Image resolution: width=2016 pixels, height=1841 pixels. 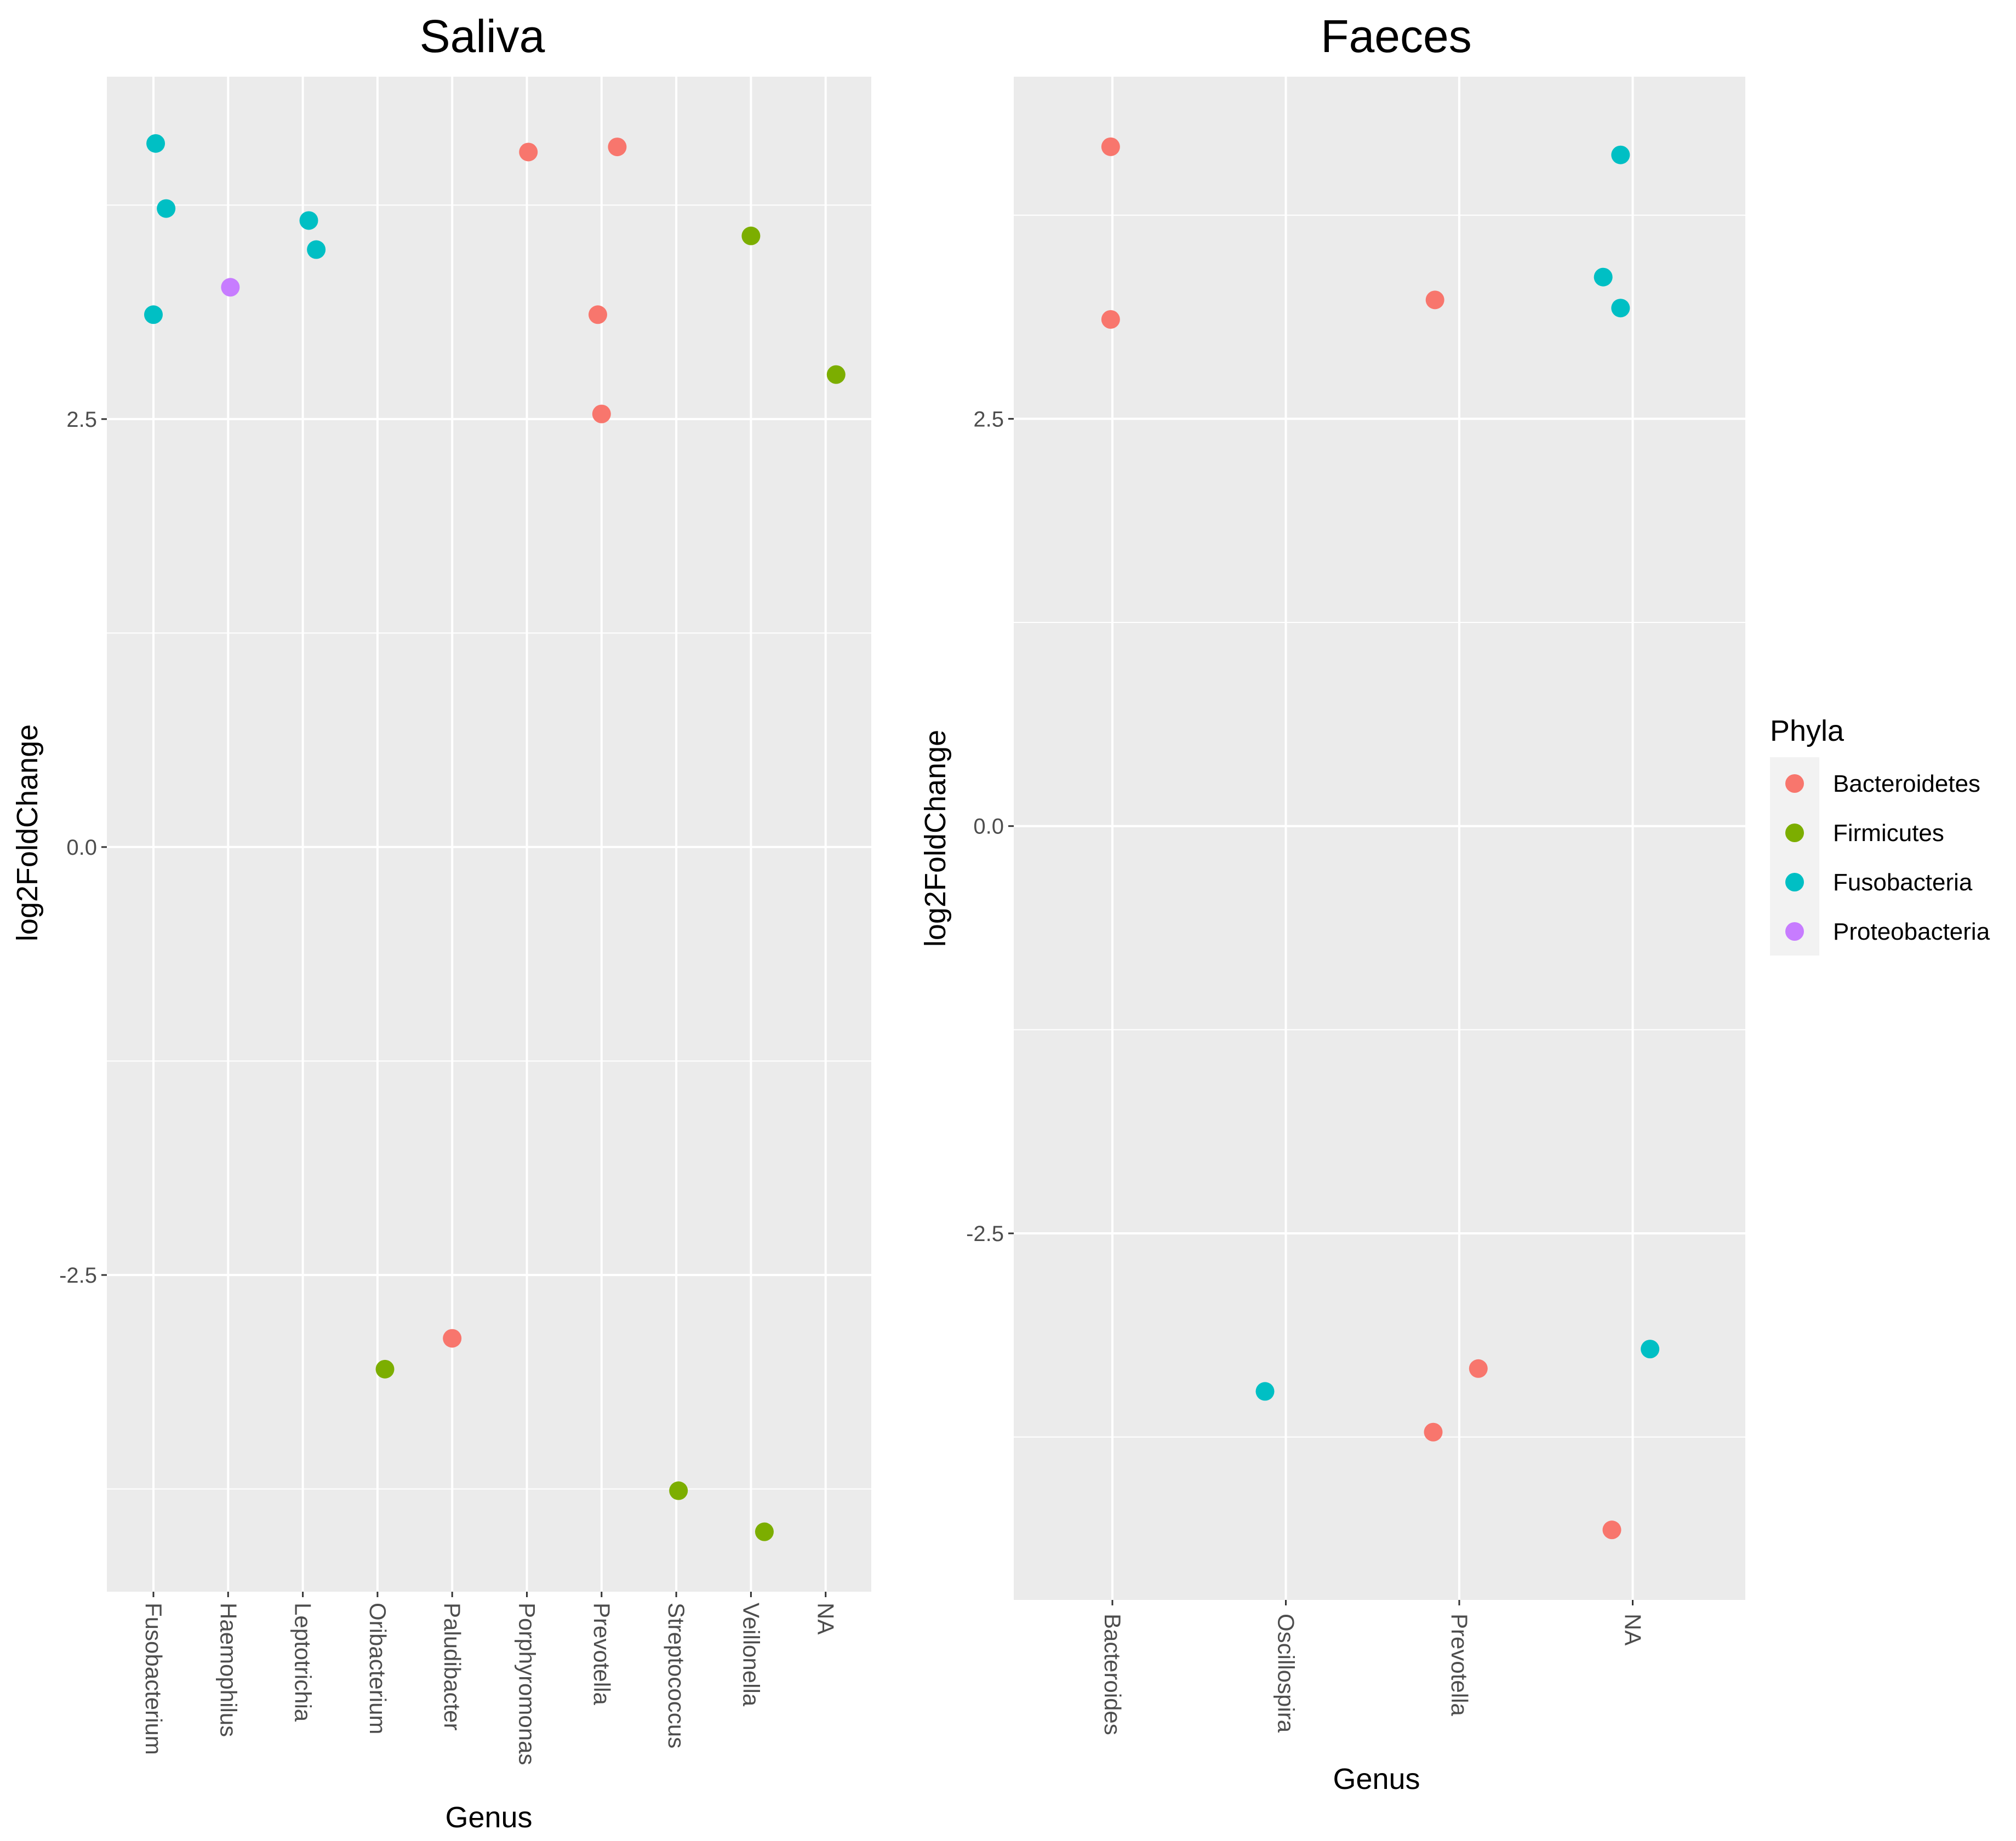 What do you see at coordinates (378, 1669) in the screenshot?
I see `saliva-x-tick-label: Oribacterium` at bounding box center [378, 1669].